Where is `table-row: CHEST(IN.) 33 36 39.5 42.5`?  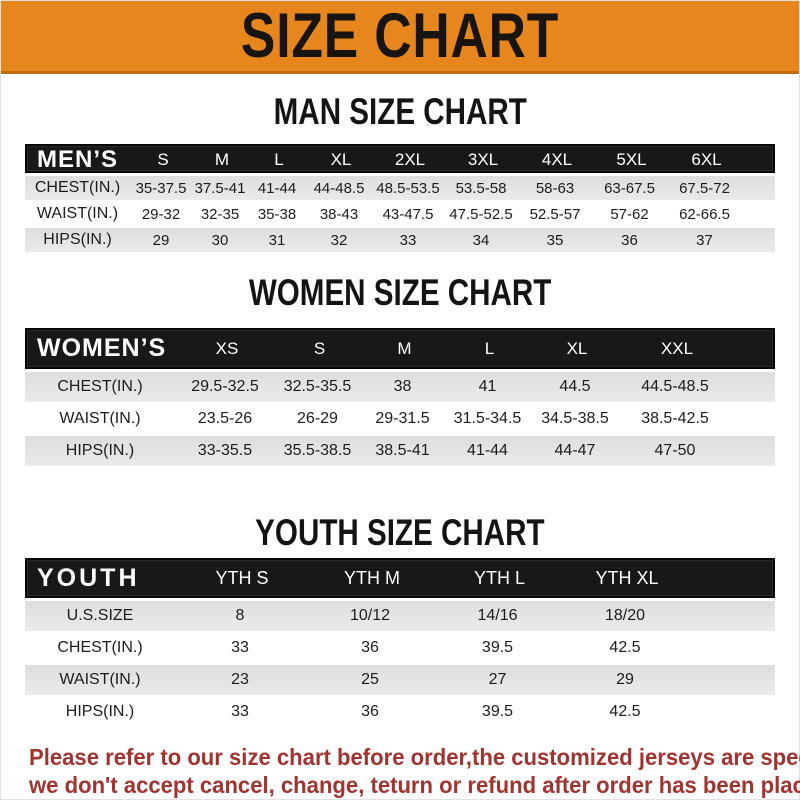 table-row: CHEST(IN.) 33 36 39.5 42.5 is located at coordinates (400, 648).